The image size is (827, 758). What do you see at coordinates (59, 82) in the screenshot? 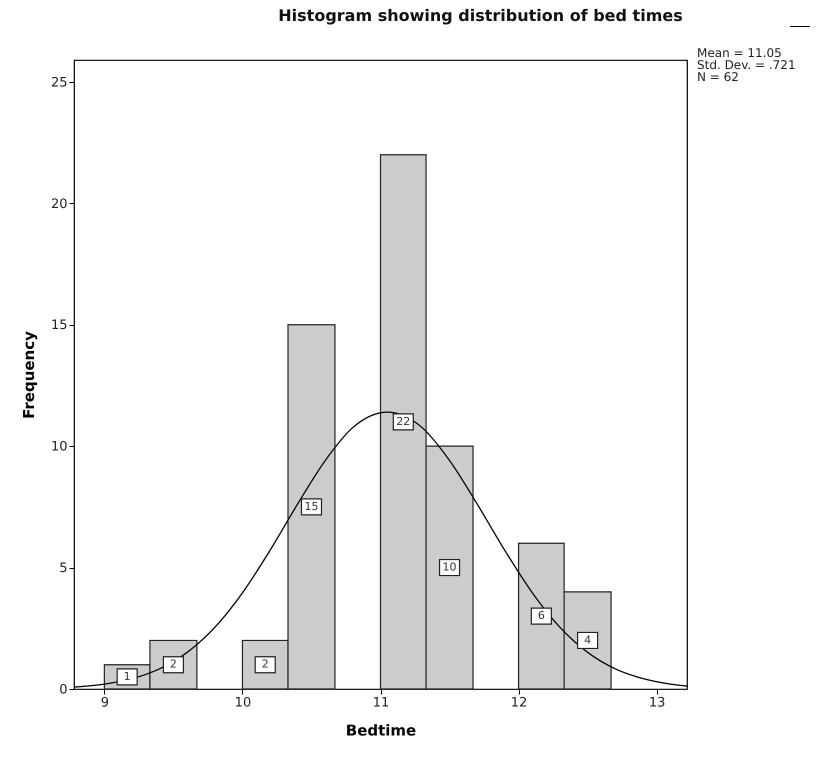
I see `y-tick-label: 25` at bounding box center [59, 82].